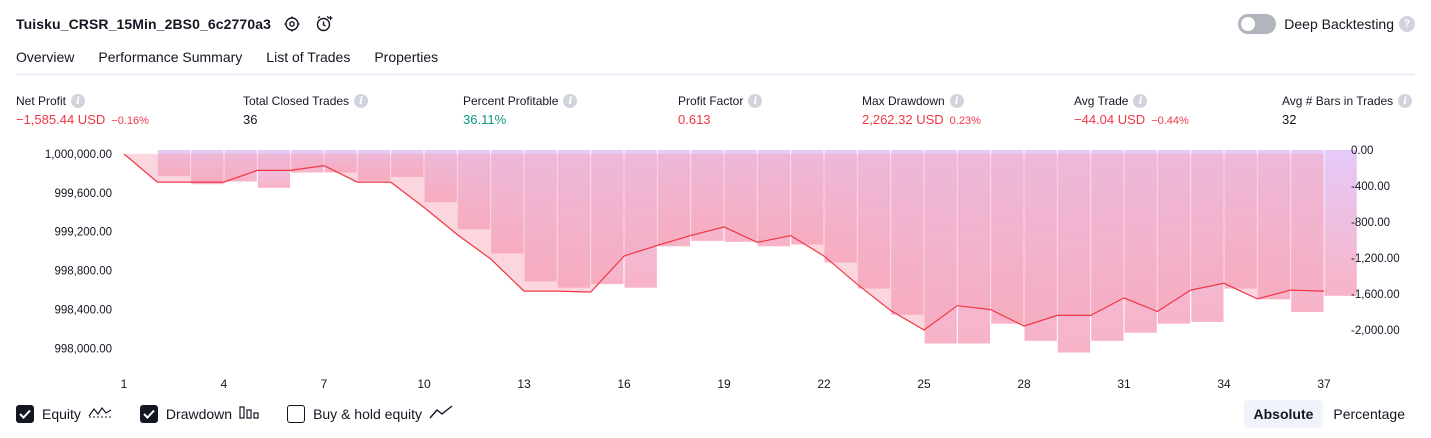 The height and width of the screenshot is (438, 1431). I want to click on x-axis-tick: 4, so click(224, 384).